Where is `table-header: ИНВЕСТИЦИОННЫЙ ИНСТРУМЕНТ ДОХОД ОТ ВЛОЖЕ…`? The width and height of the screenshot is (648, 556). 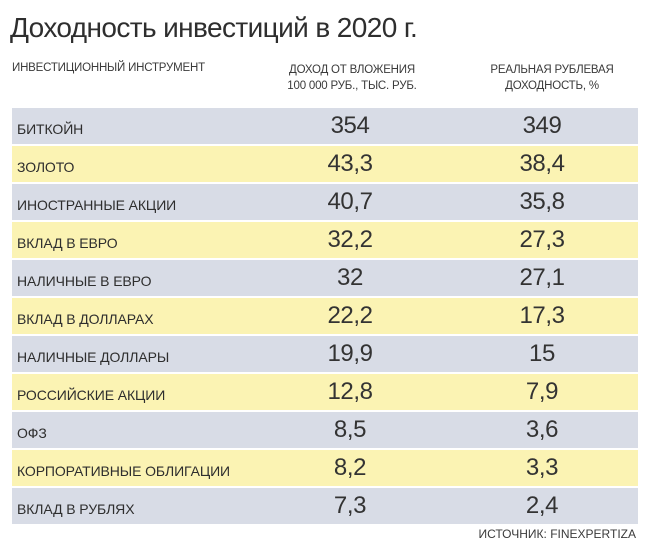
table-header: ИНВЕСТИЦИОННЫЙ ИНСТРУМЕНТ ДОХОД ОТ ВЛОЖЕ… is located at coordinates (325, 82).